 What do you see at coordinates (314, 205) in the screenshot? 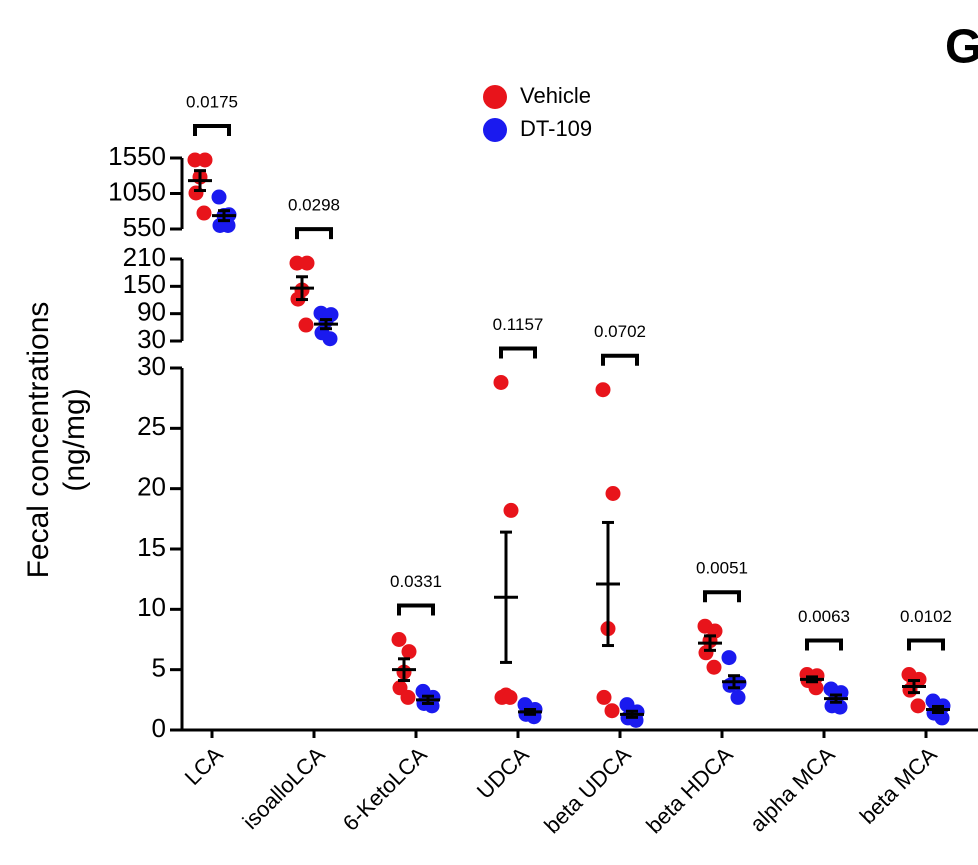
I see `p-value: 0.0298` at bounding box center [314, 205].